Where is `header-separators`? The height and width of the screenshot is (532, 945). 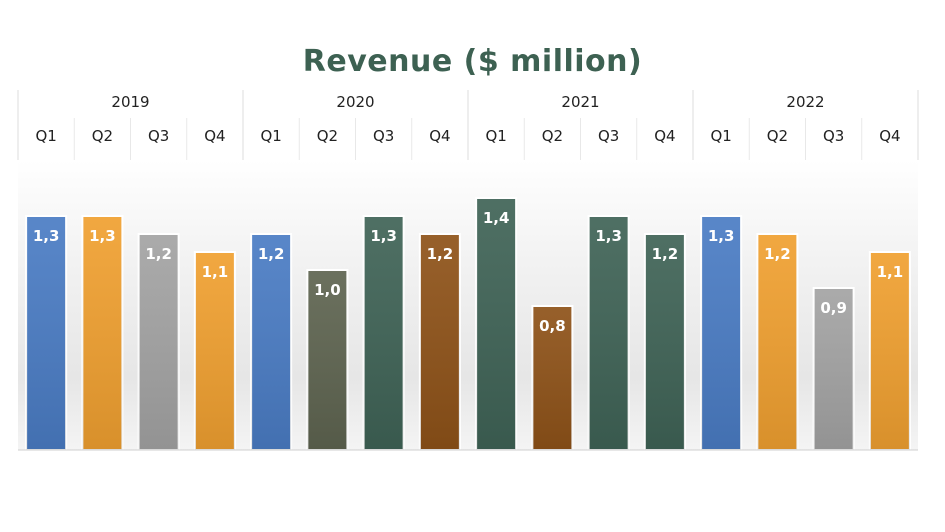
header-separators is located at coordinates (468, 125).